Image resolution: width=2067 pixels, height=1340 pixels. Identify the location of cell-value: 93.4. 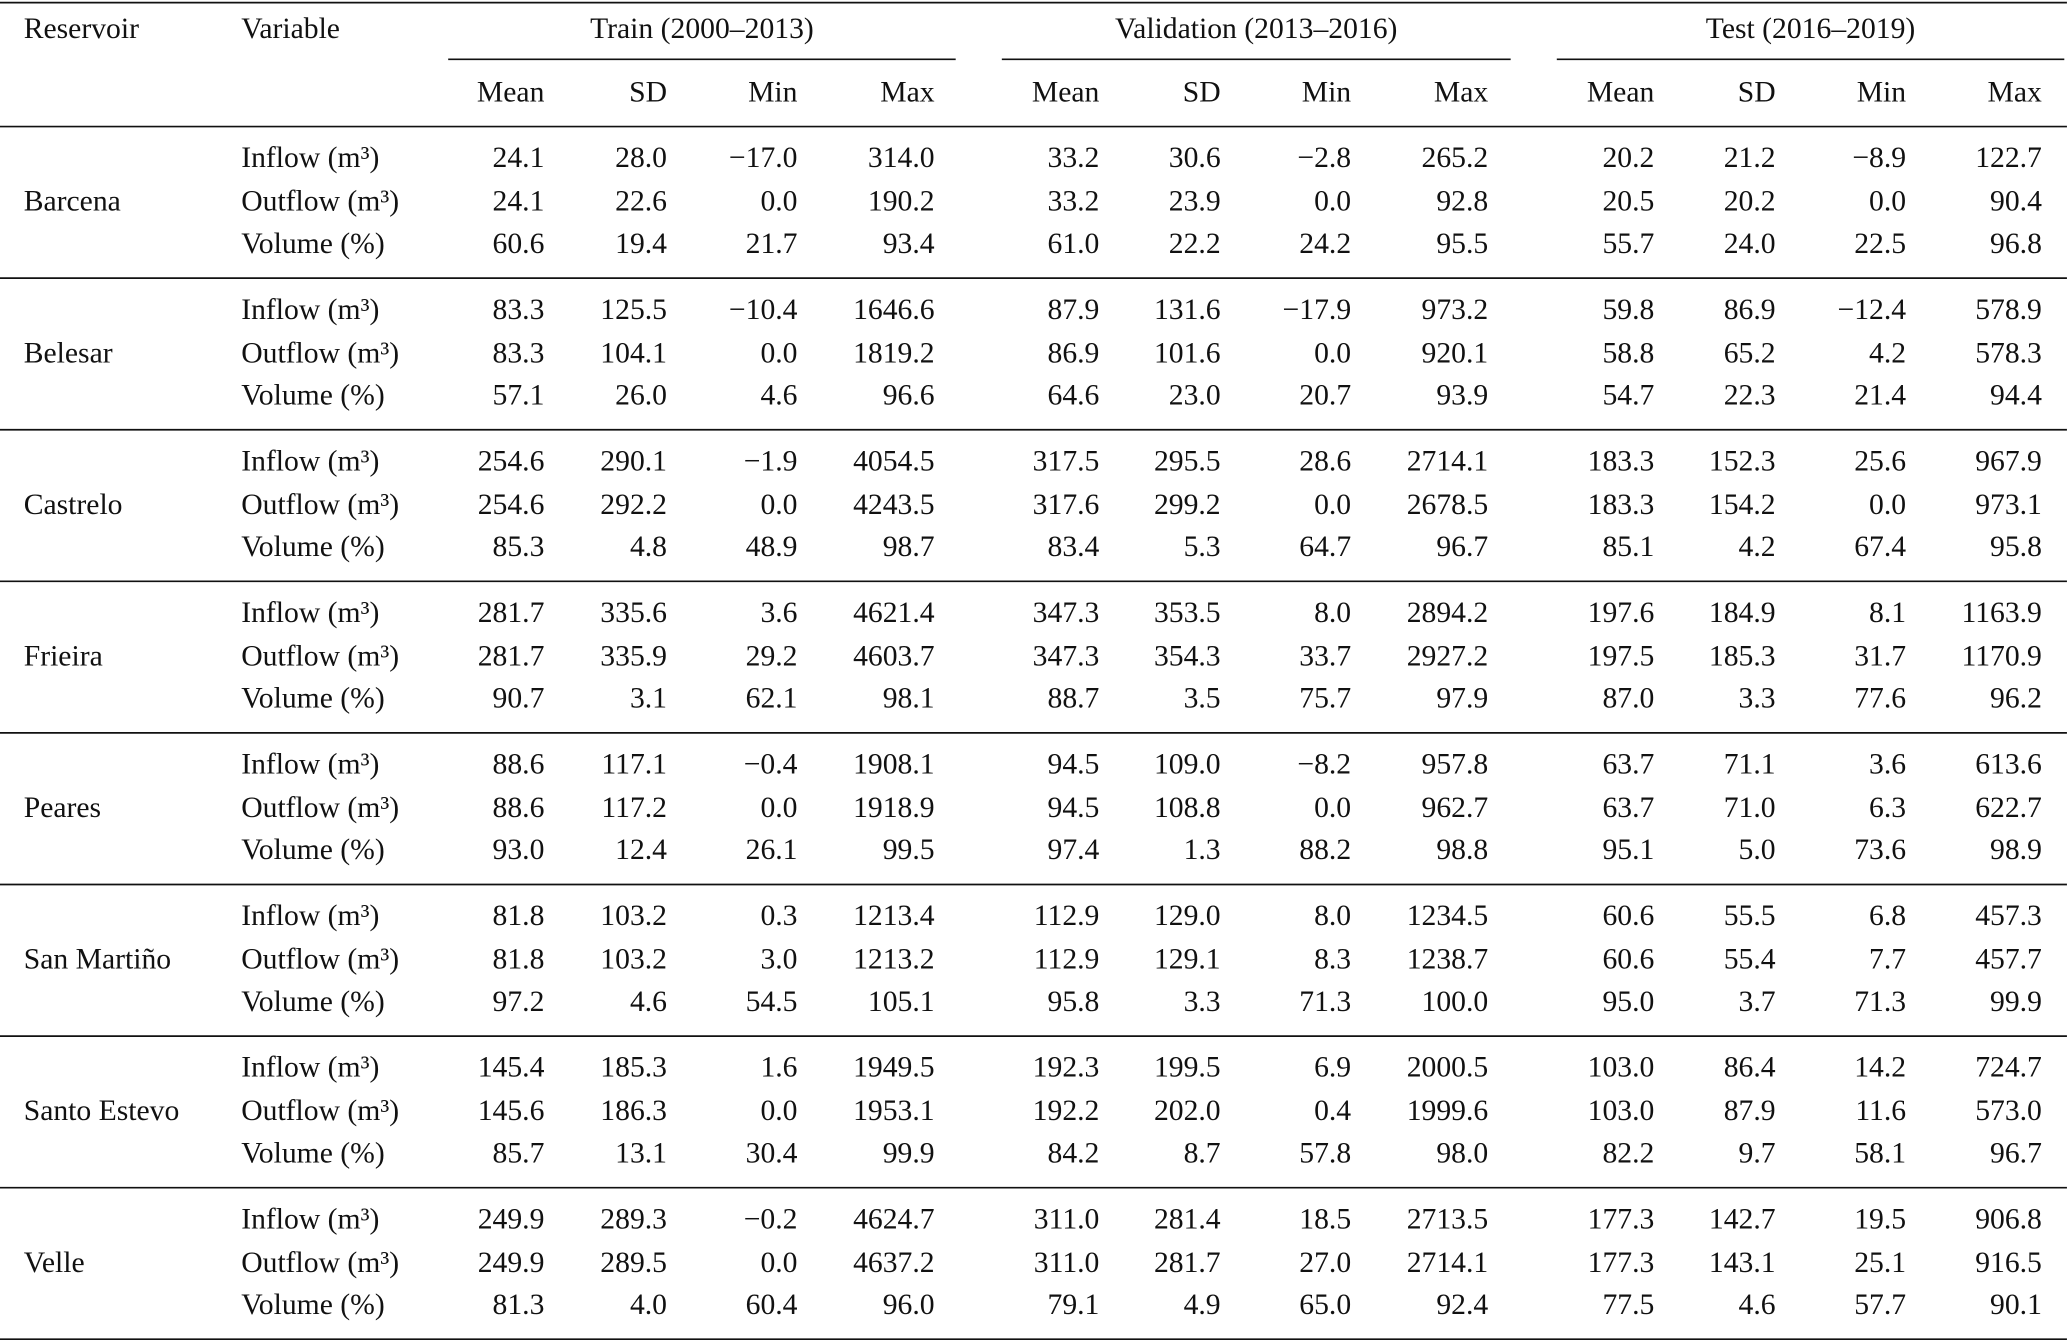
(909, 244).